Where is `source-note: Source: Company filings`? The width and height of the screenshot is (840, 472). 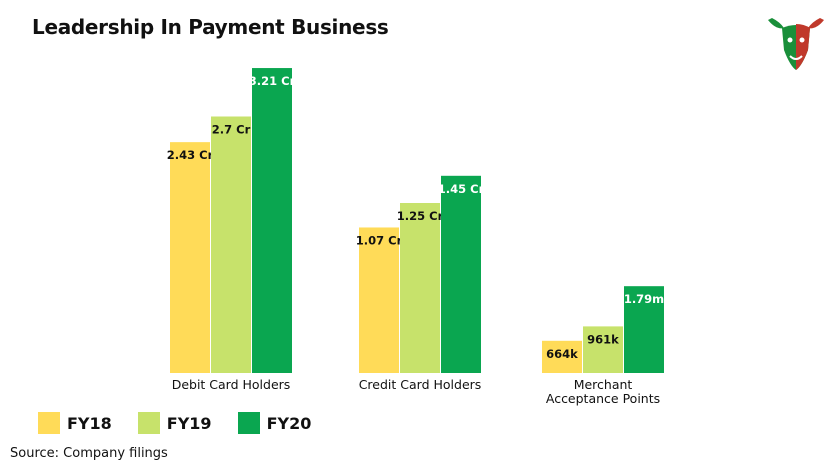 source-note: Source: Company filings is located at coordinates (89, 453).